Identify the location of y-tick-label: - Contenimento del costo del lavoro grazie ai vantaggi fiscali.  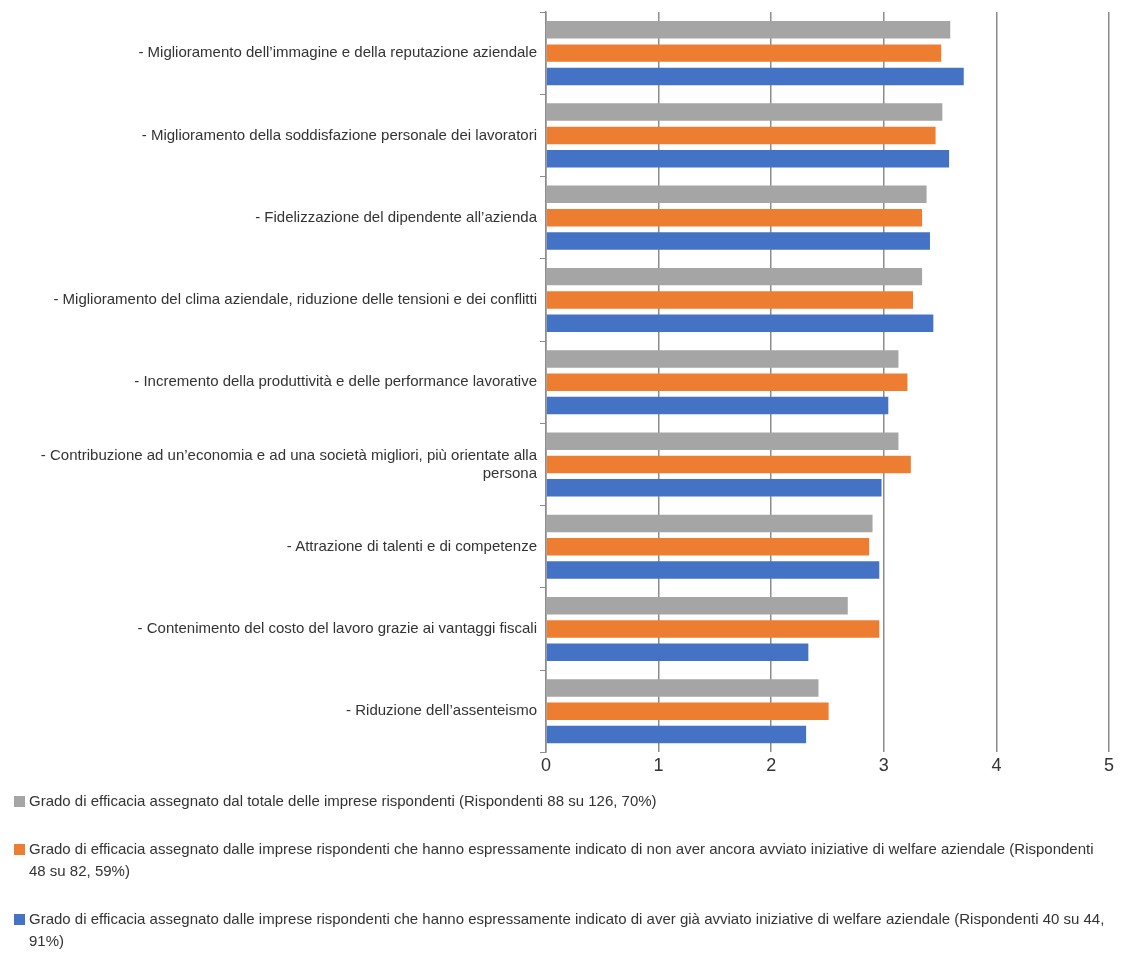
(337, 628).